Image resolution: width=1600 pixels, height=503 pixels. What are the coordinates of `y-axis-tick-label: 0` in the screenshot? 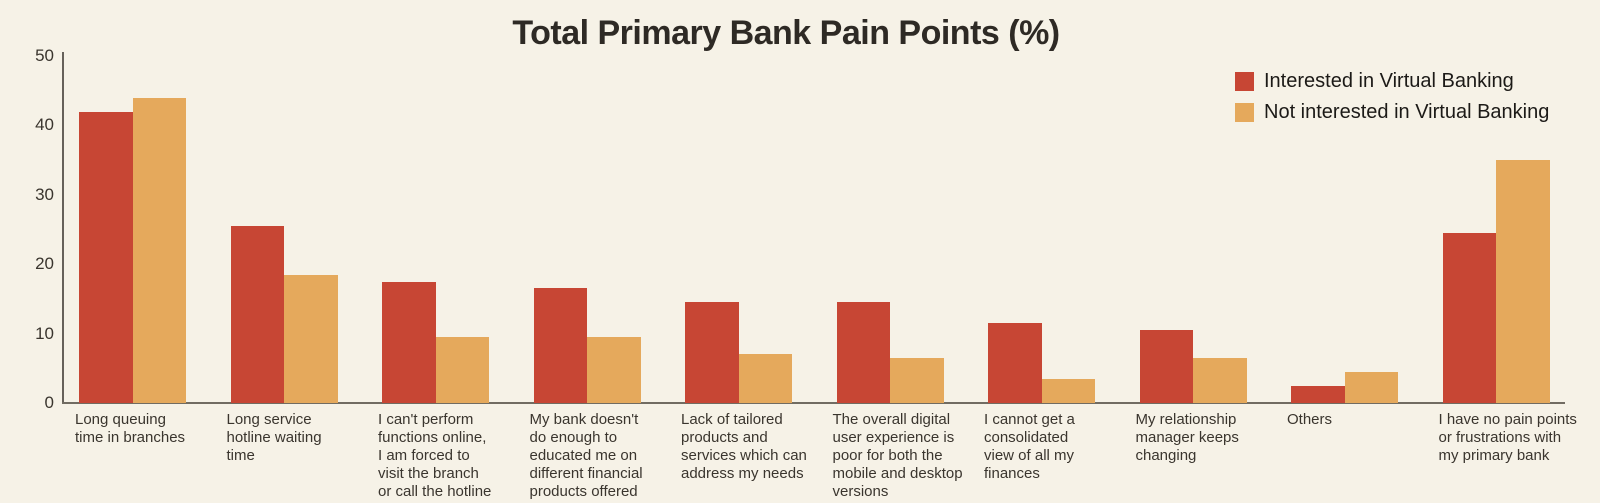 It's located at (49, 402).